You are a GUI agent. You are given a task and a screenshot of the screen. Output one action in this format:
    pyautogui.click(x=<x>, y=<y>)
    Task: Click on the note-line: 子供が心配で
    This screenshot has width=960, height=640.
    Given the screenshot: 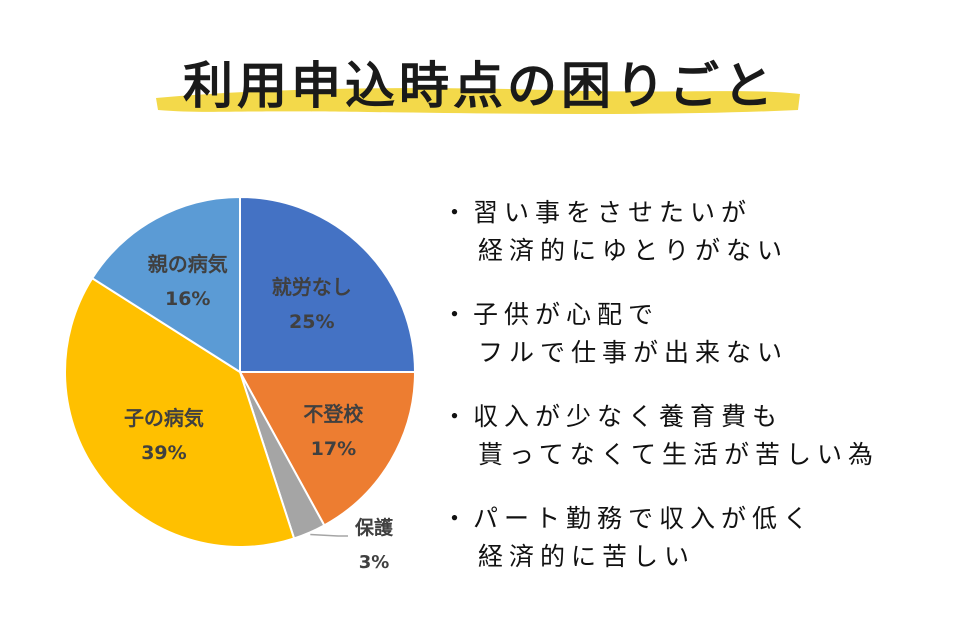 What is the action you would take?
    pyautogui.click(x=698, y=315)
    